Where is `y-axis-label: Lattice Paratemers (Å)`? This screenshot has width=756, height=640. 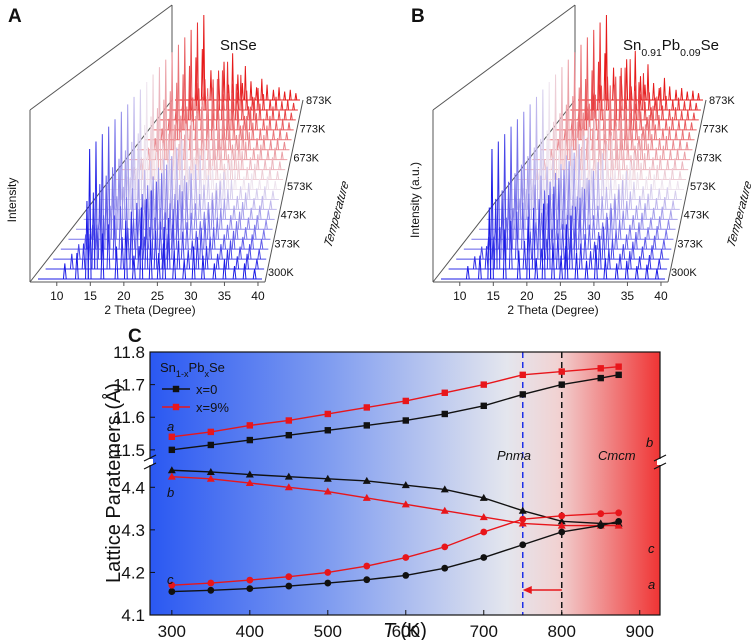
y-axis-label: Lattice Paratemers (Å) is located at coordinates (113, 483).